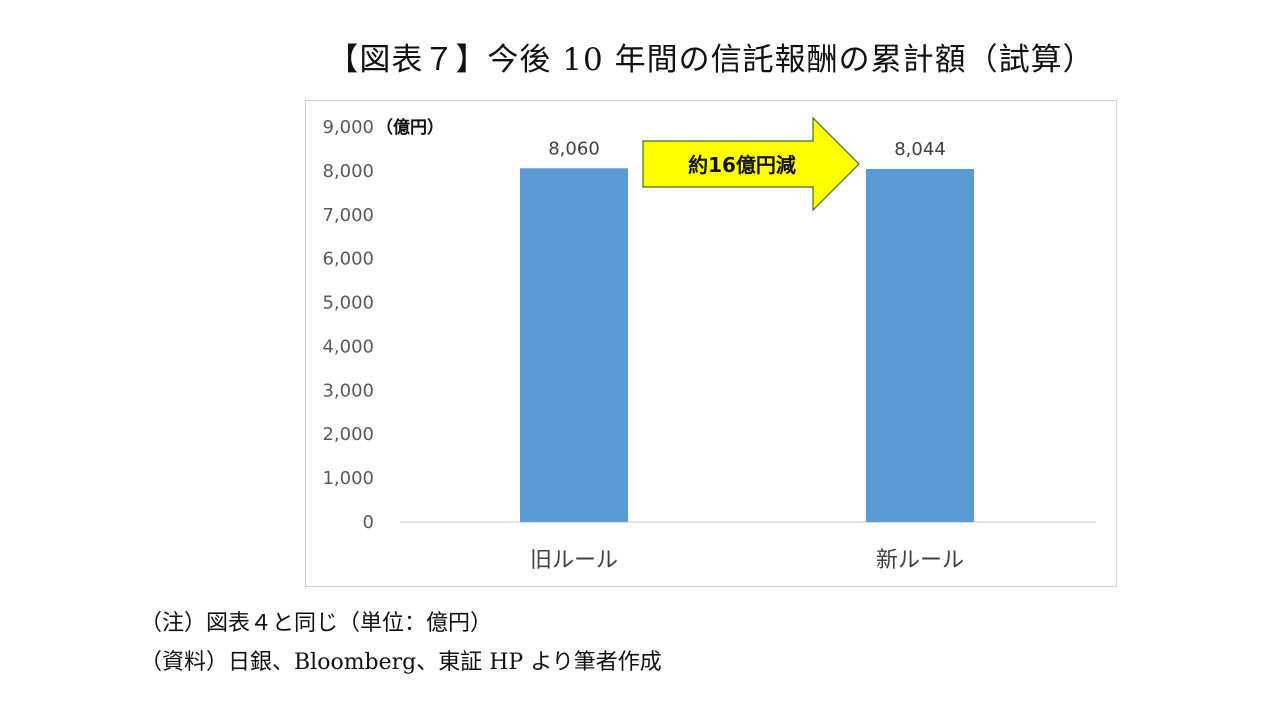  What do you see at coordinates (348, 171) in the screenshot?
I see `y-tick-label: 8,000` at bounding box center [348, 171].